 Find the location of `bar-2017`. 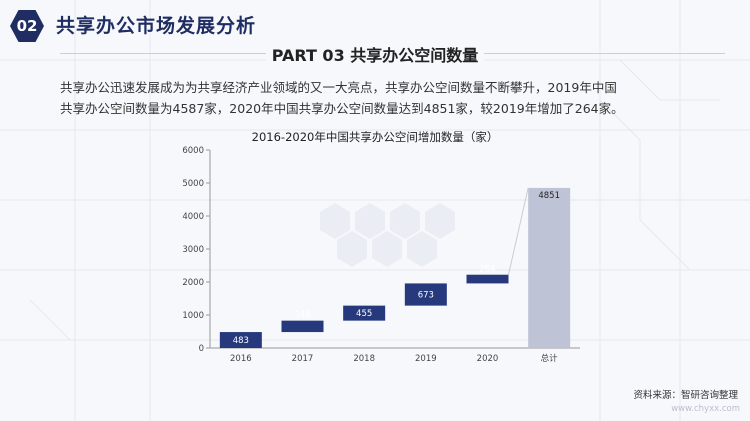

bar-2017 is located at coordinates (302, 326).